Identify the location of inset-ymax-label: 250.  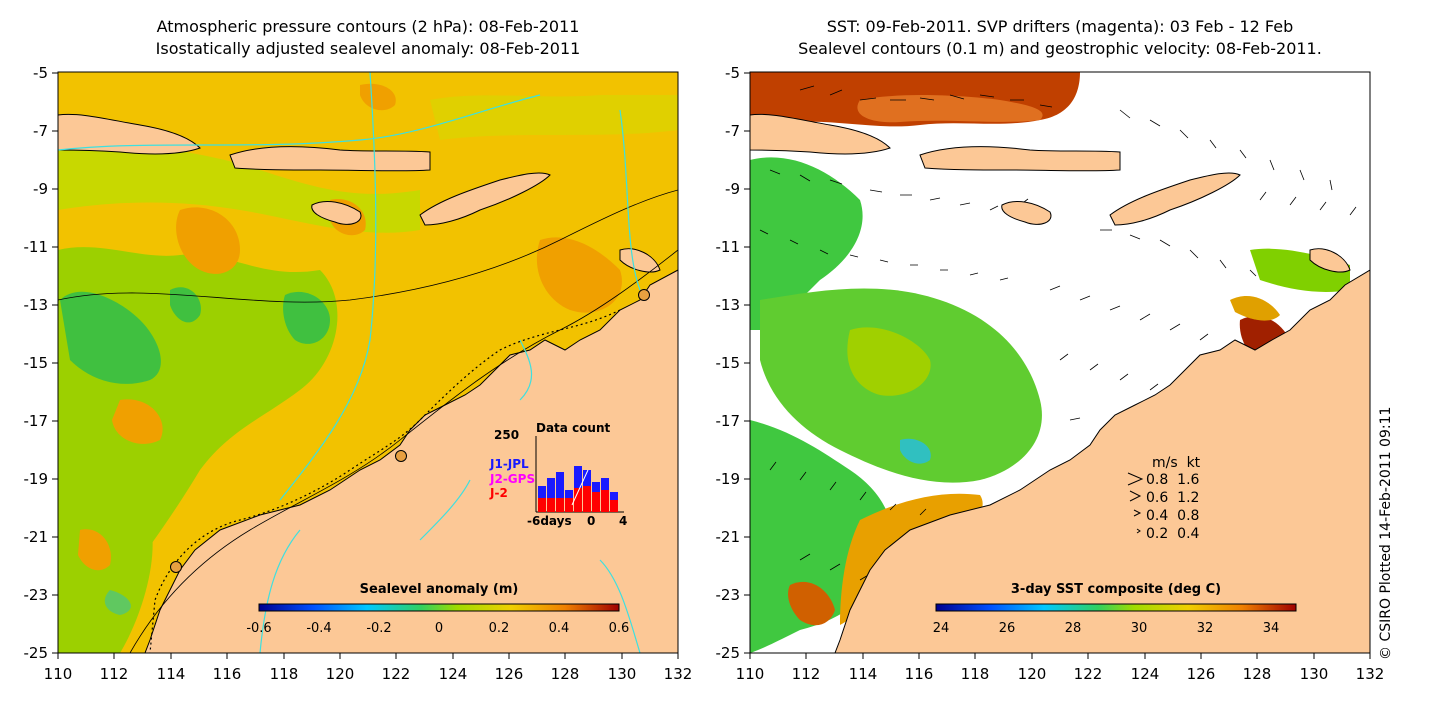
(507, 435).